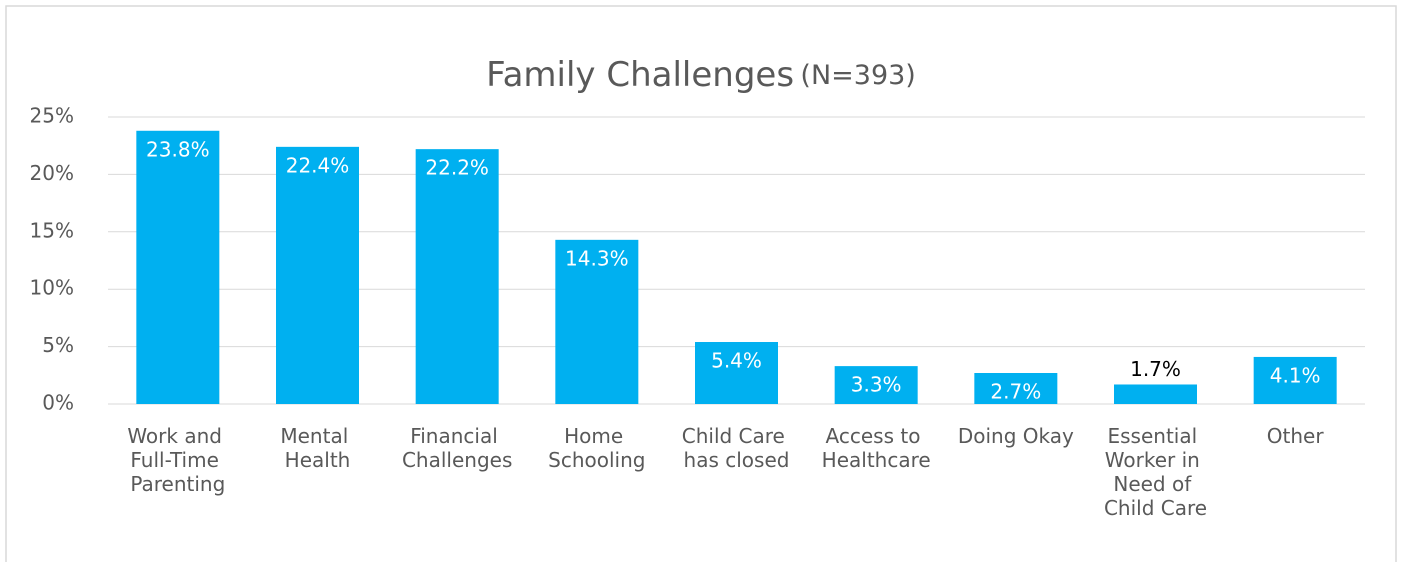  I want to click on x-tick-label-line: Healthcare, so click(876, 460).